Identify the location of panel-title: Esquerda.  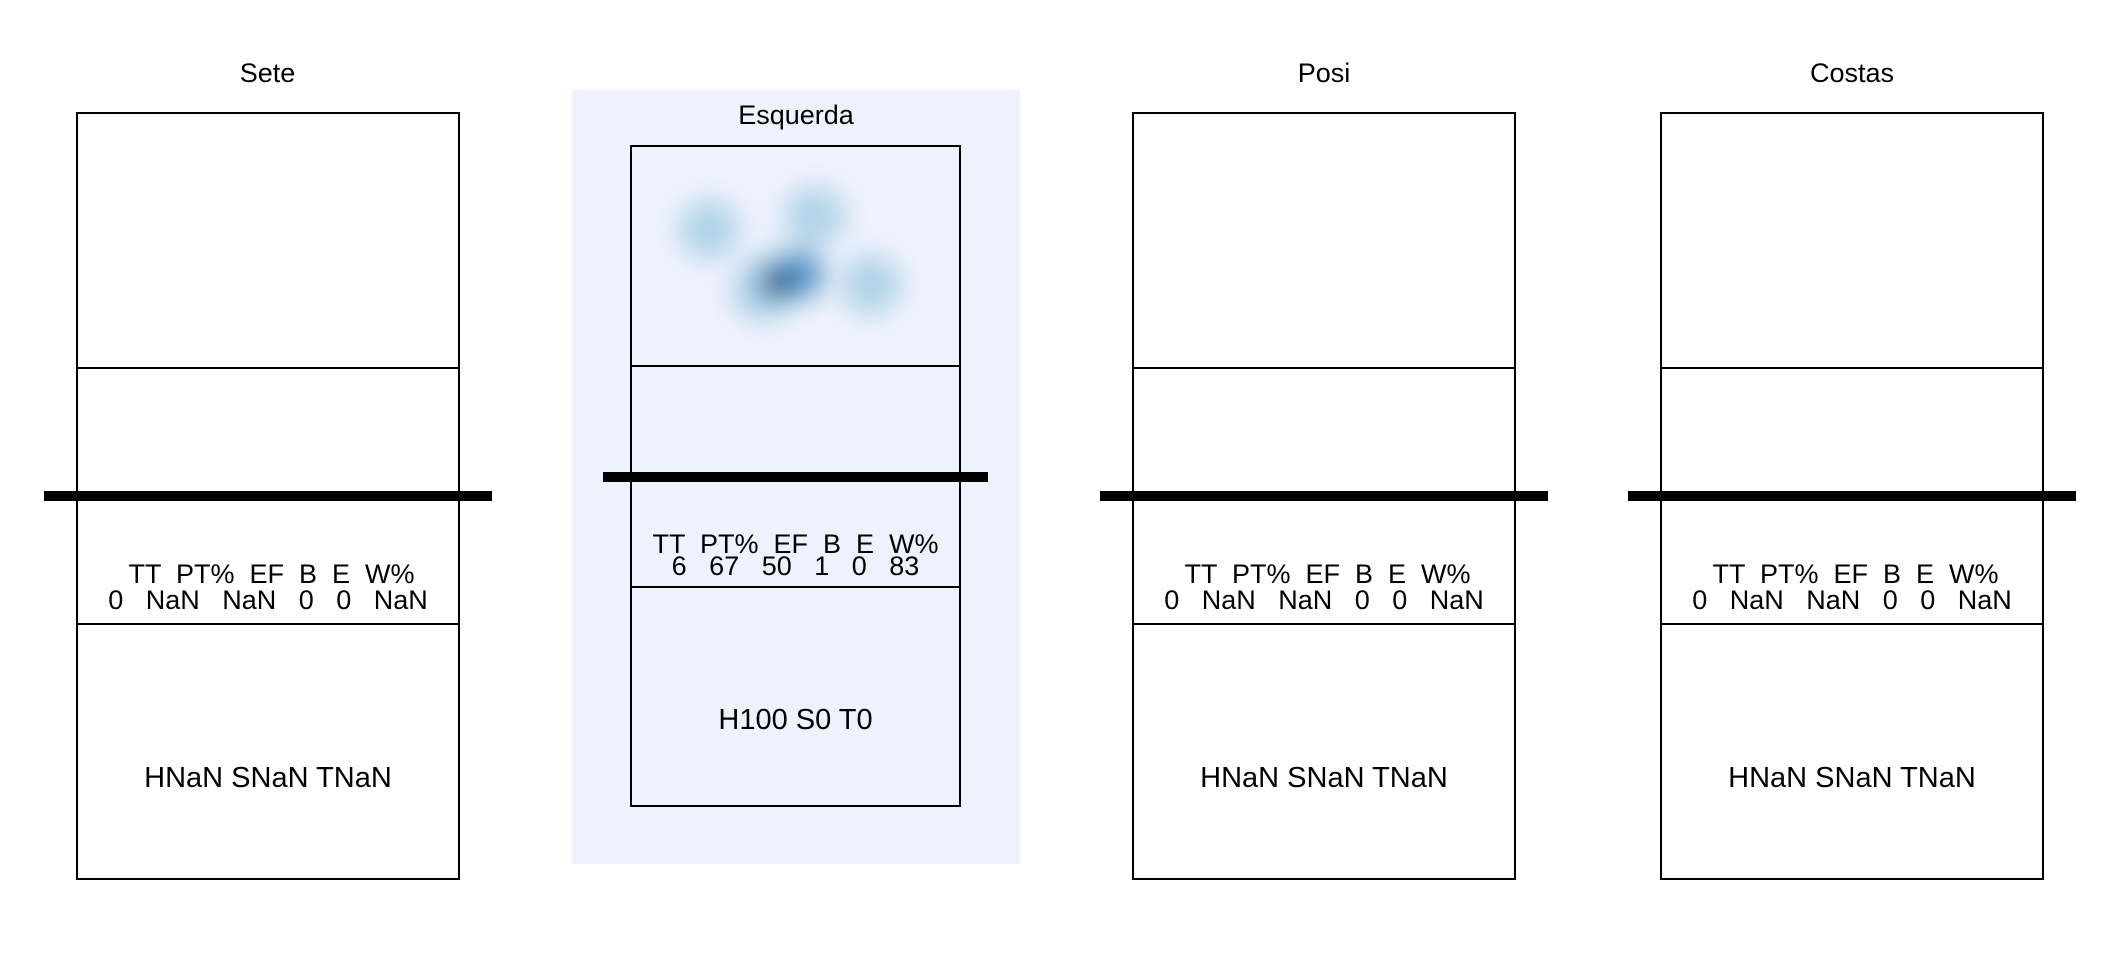
(796, 115).